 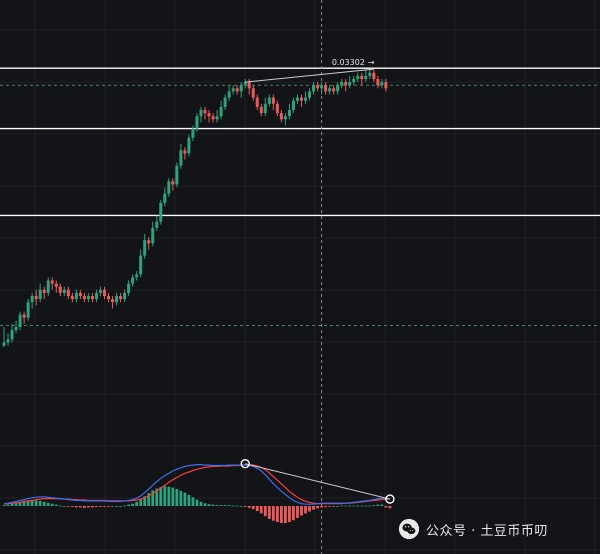 I want to click on trendline-value-label: 0.03302, so click(x=348, y=62).